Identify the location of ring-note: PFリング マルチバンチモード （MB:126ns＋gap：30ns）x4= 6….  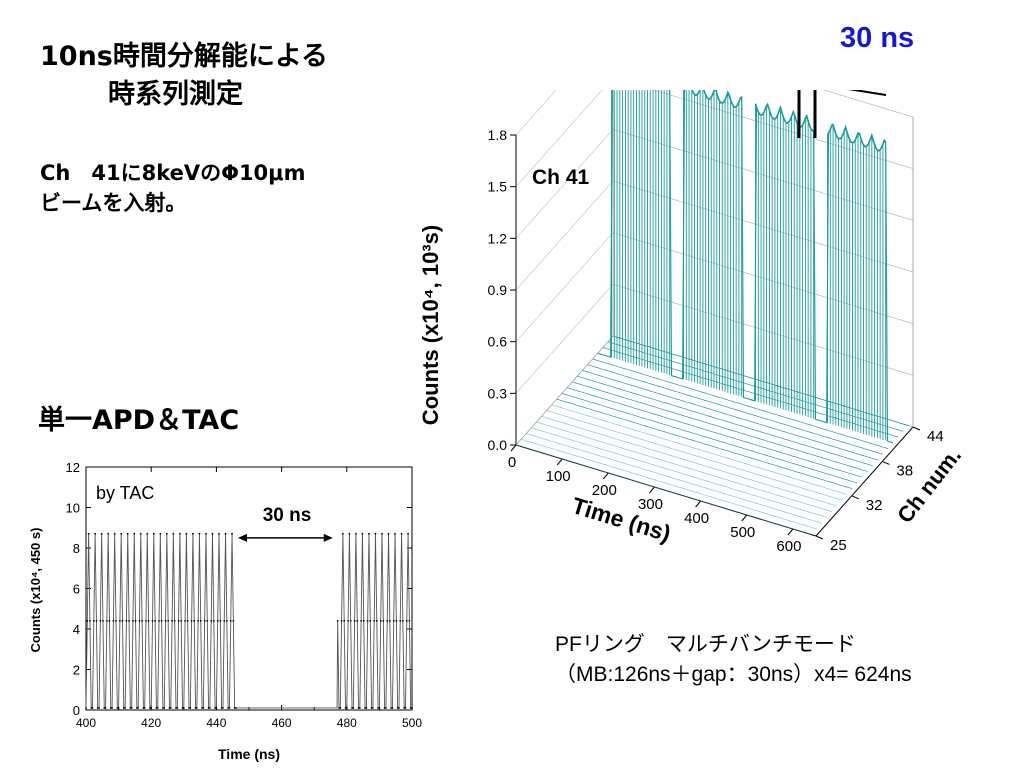
(733, 660).